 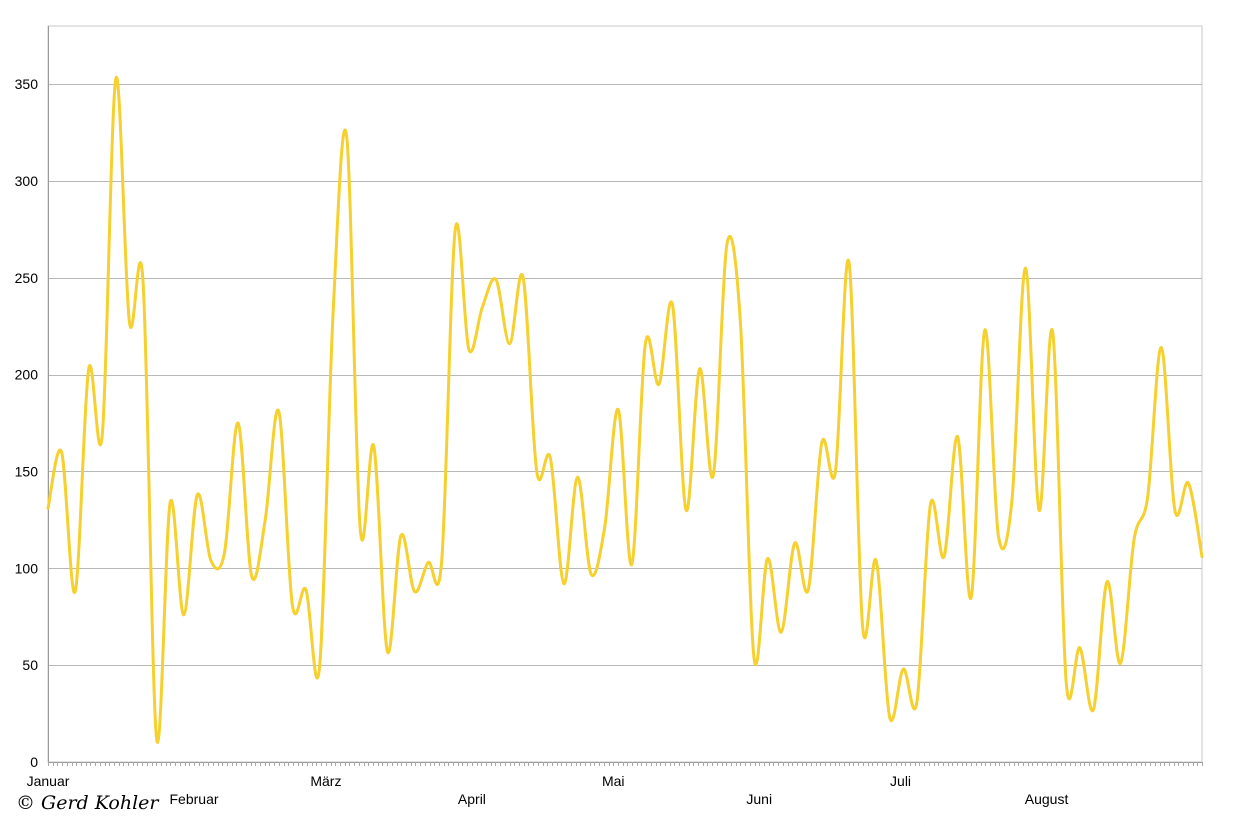 What do you see at coordinates (613, 781) in the screenshot?
I see `x-month-label: Mai` at bounding box center [613, 781].